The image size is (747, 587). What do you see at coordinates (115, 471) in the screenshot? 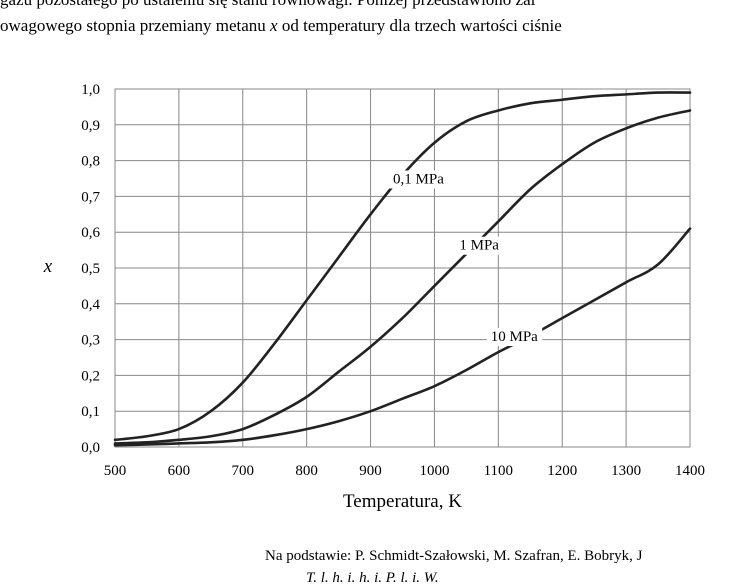
I see `x-tick-label: 500` at bounding box center [115, 471].